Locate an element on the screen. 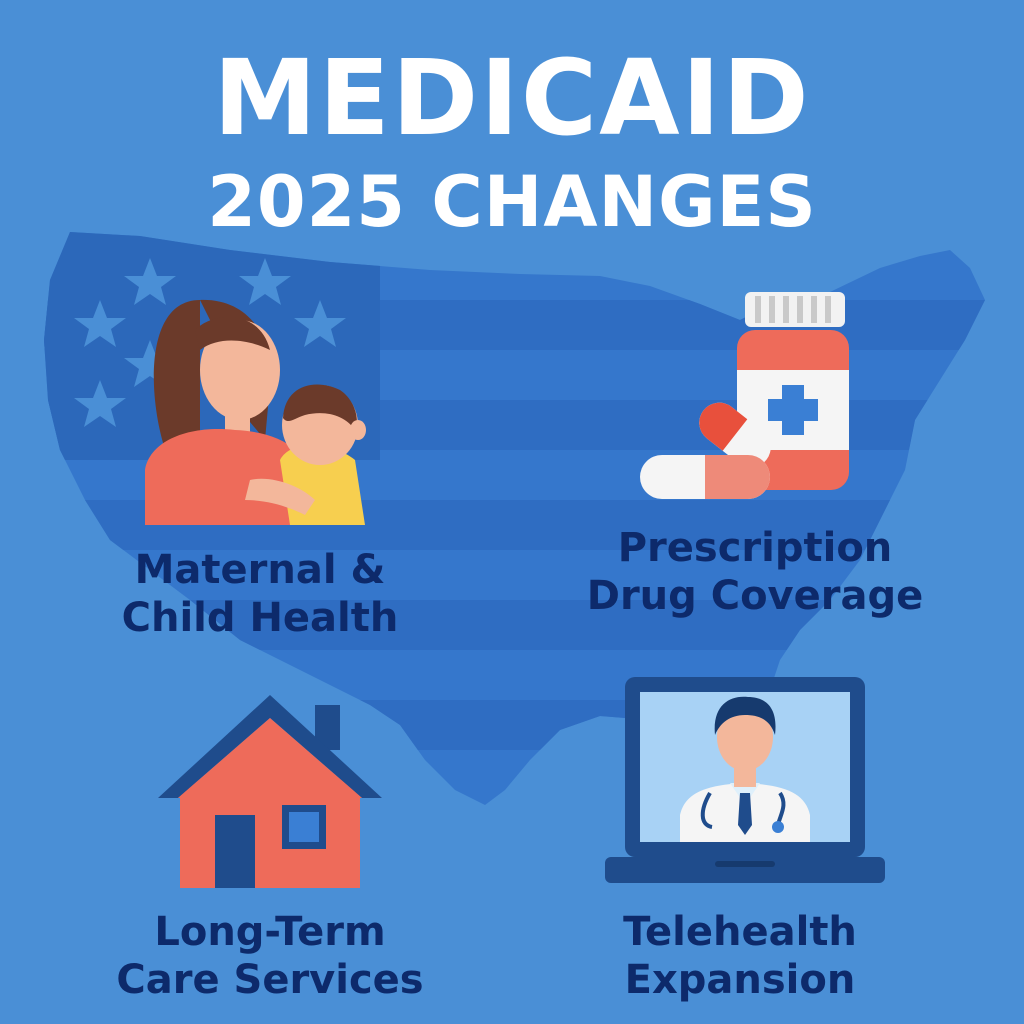 This screenshot has height=1024, width=1024. feature-title-line2: Child Health is located at coordinates (260, 618).